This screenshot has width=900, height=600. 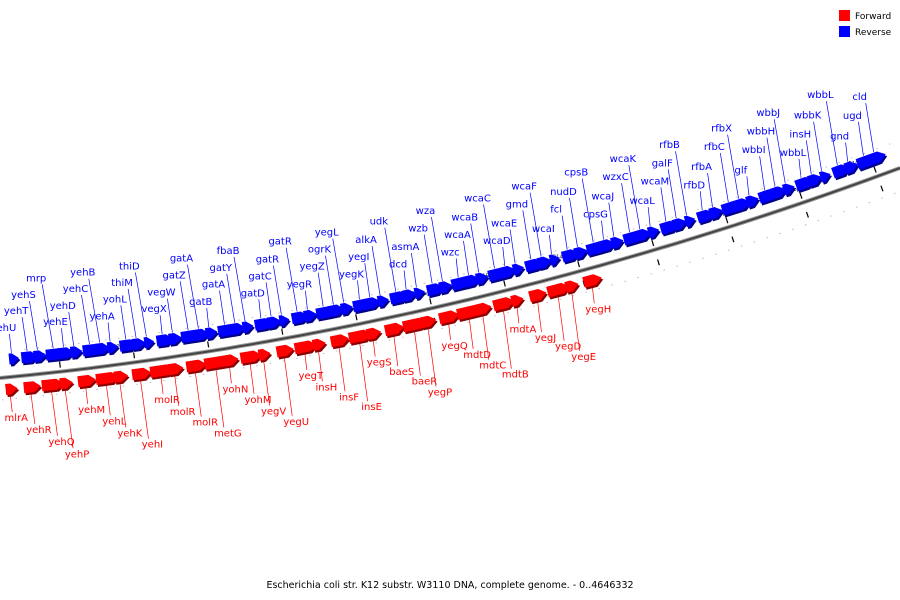 I want to click on reverse-gene-label: wcaB, so click(x=464, y=217).